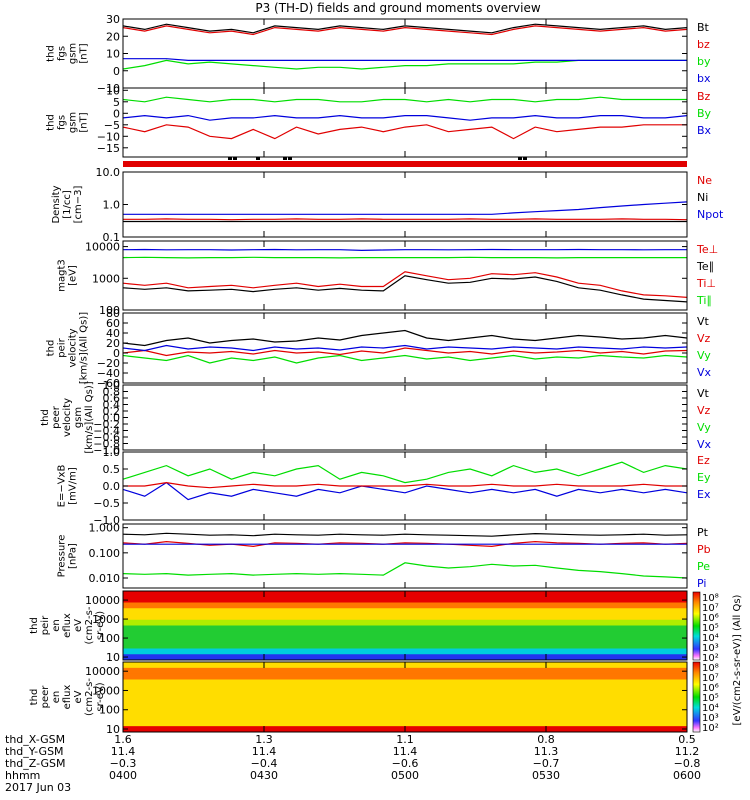  I want to click on y-tick-label: 1000, so click(106, 690).